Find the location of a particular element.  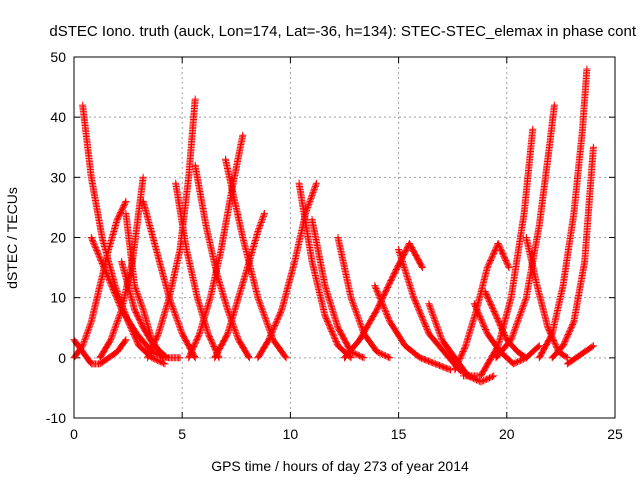

y-tick-label: 0 is located at coordinates (62, 358).